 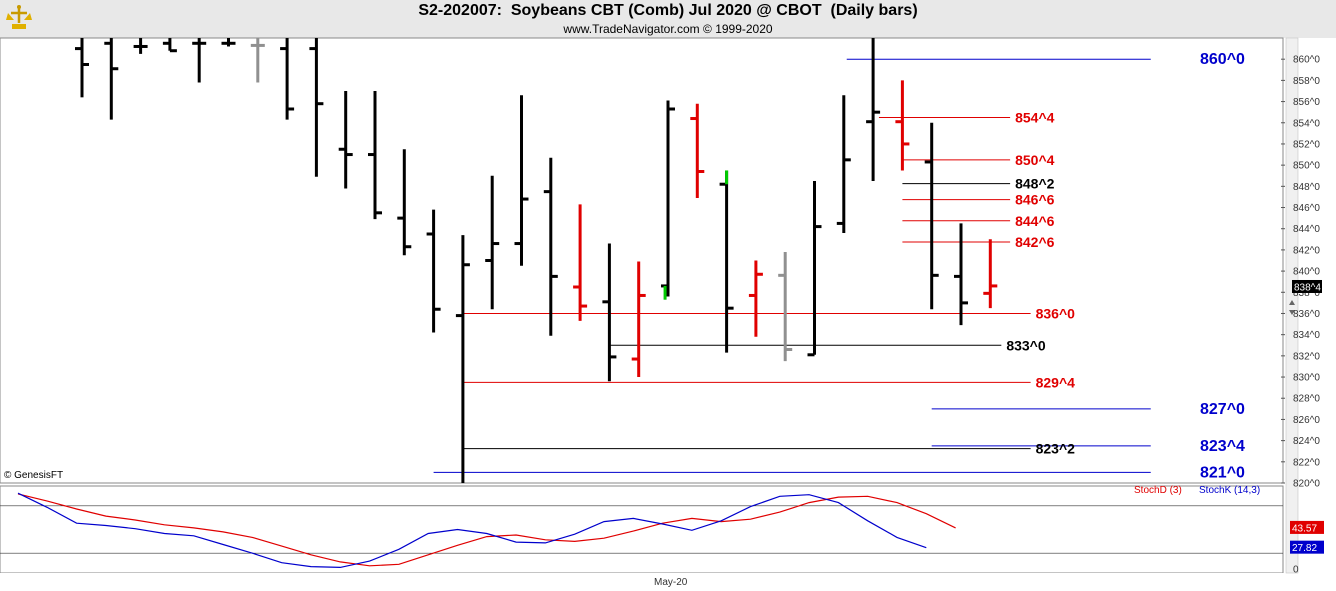 What do you see at coordinates (1222, 59) in the screenshot?
I see `level-label: 860^0` at bounding box center [1222, 59].